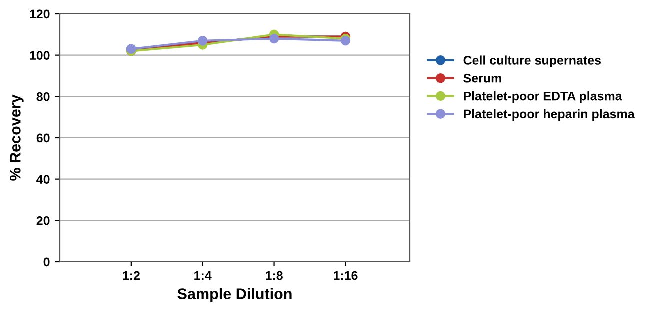 The height and width of the screenshot is (326, 650). I want to click on x-axis-title: Sample Dilution, so click(235, 295).